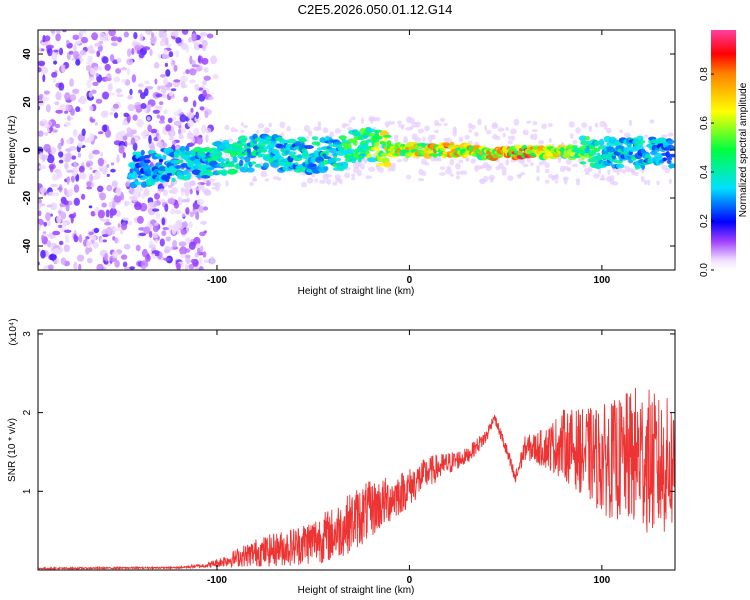 This screenshot has width=750, height=600. What do you see at coordinates (704, 221) in the screenshot?
I see `colorbar-tick-label: 0.2` at bounding box center [704, 221].